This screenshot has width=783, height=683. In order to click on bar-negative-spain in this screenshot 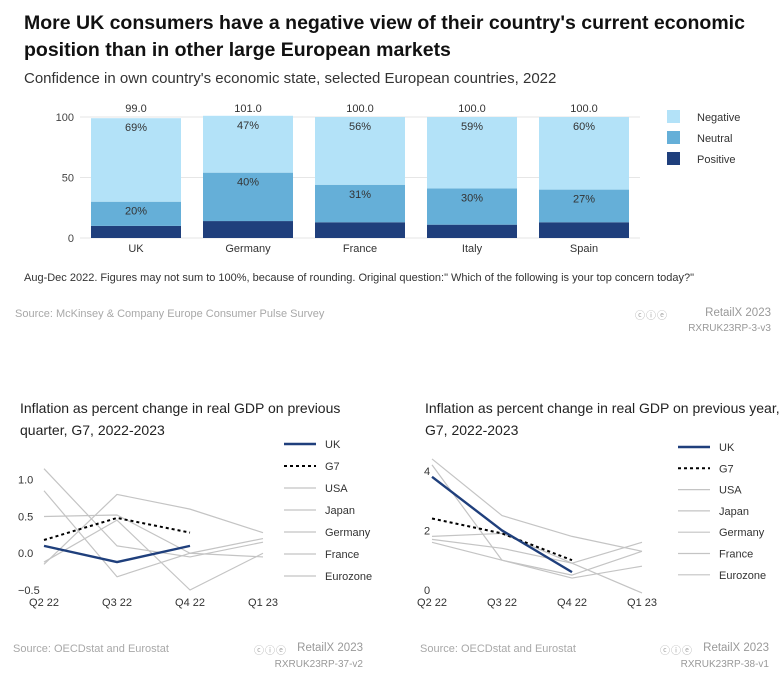, I will do `click(584, 153)`.